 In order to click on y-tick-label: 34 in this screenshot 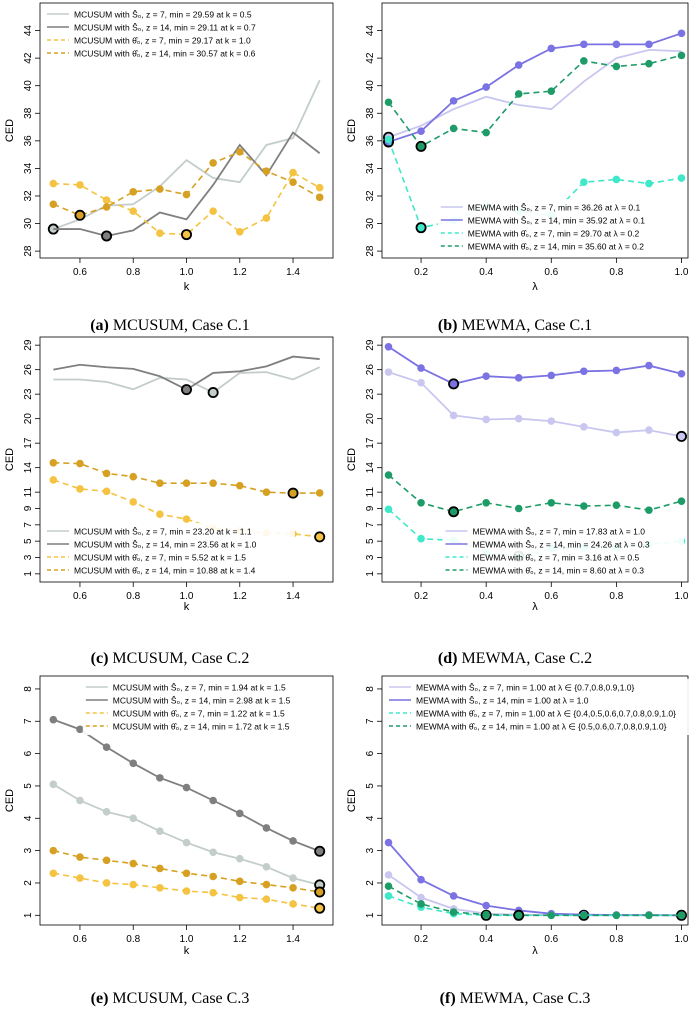, I will do `click(370, 168)`.